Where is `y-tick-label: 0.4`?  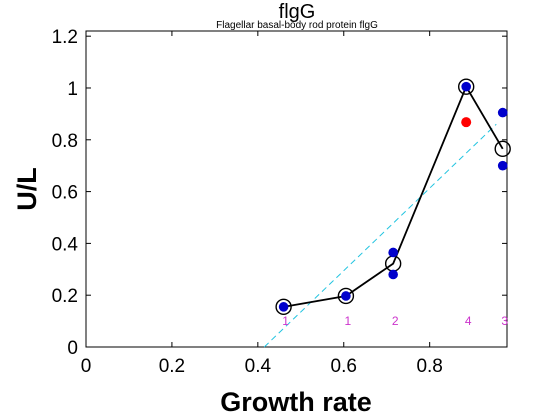
y-tick-label: 0.4 is located at coordinates (65, 244).